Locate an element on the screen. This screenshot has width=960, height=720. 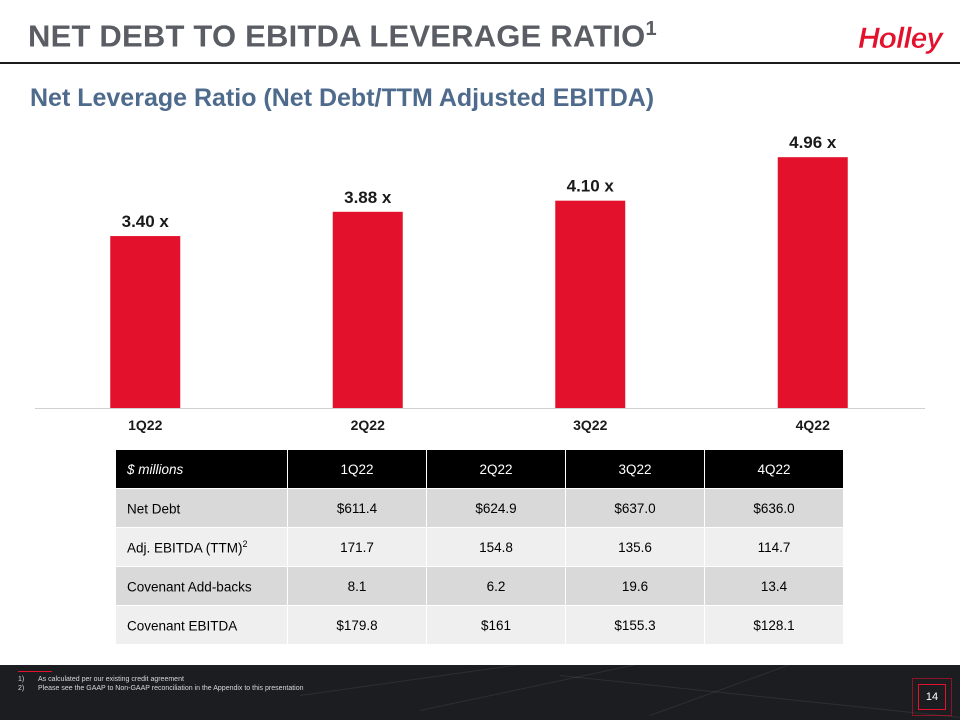
table-cell: $636.0 is located at coordinates (774, 508).